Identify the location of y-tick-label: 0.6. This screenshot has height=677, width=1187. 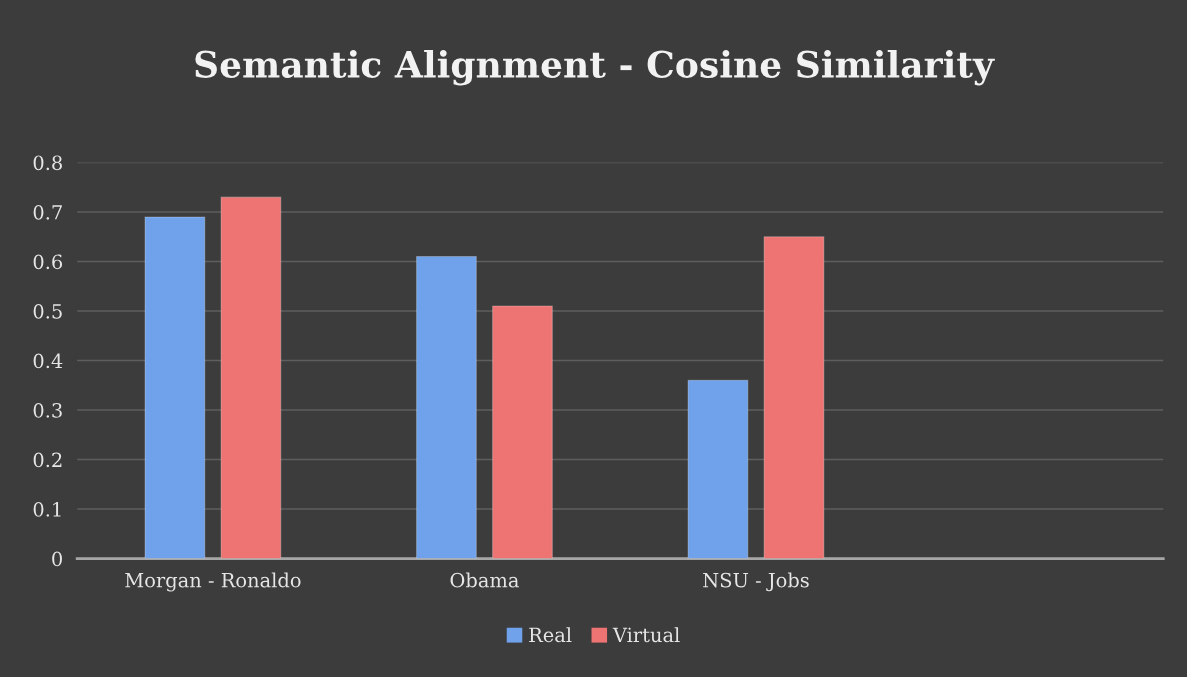
(48, 262).